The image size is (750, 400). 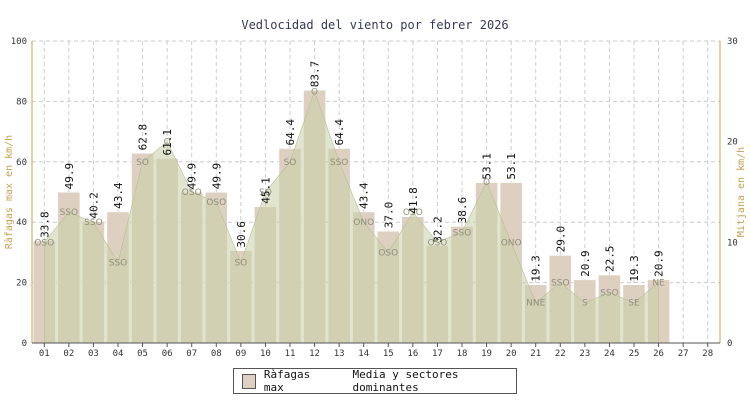 I want to click on x-tick-label: 23, so click(x=584, y=354).